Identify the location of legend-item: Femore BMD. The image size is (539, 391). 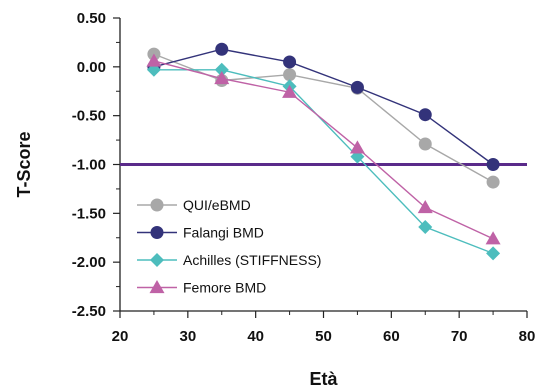
(201, 288).